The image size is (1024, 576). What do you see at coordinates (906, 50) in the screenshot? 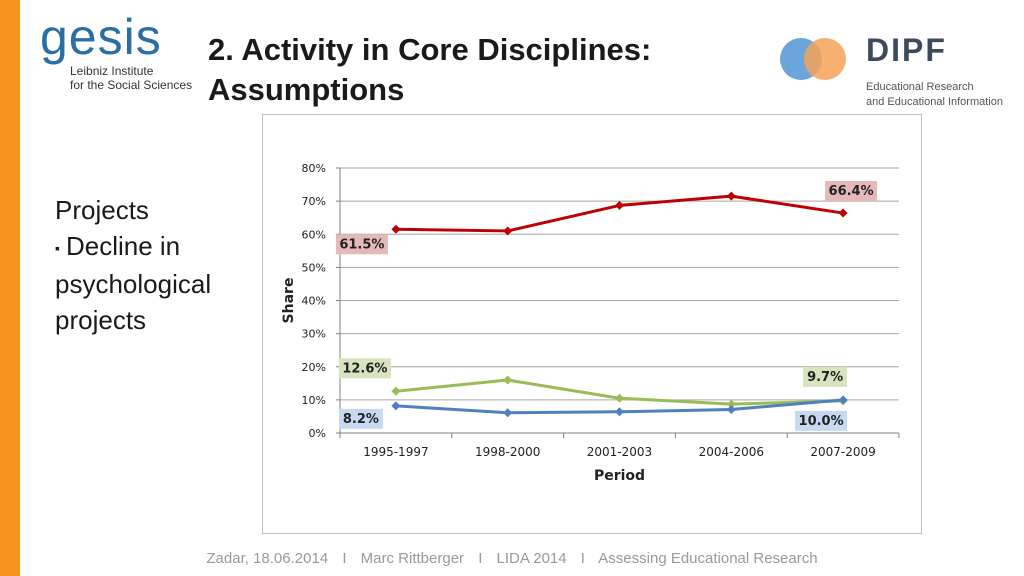
I see `dipf-logo-word: DIPF` at bounding box center [906, 50].